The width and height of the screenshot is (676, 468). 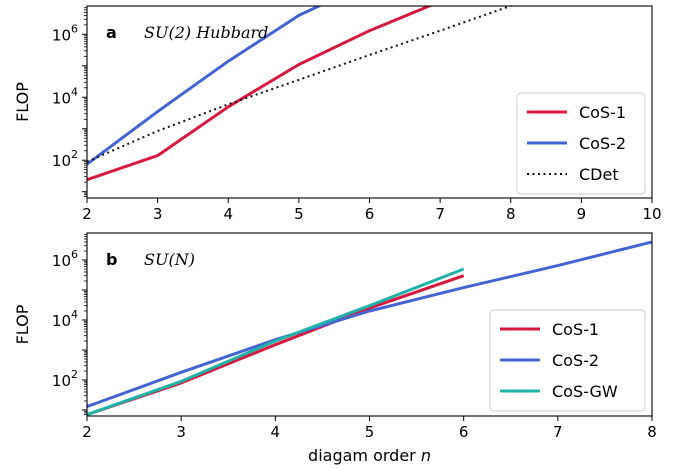 I want to click on panel-letter: b, so click(x=111, y=259).